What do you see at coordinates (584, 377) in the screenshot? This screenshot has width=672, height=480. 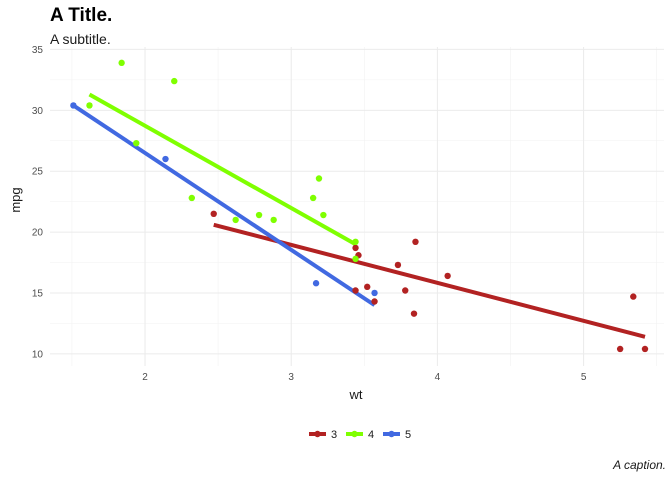 I see `x-tick-label: 5` at bounding box center [584, 377].